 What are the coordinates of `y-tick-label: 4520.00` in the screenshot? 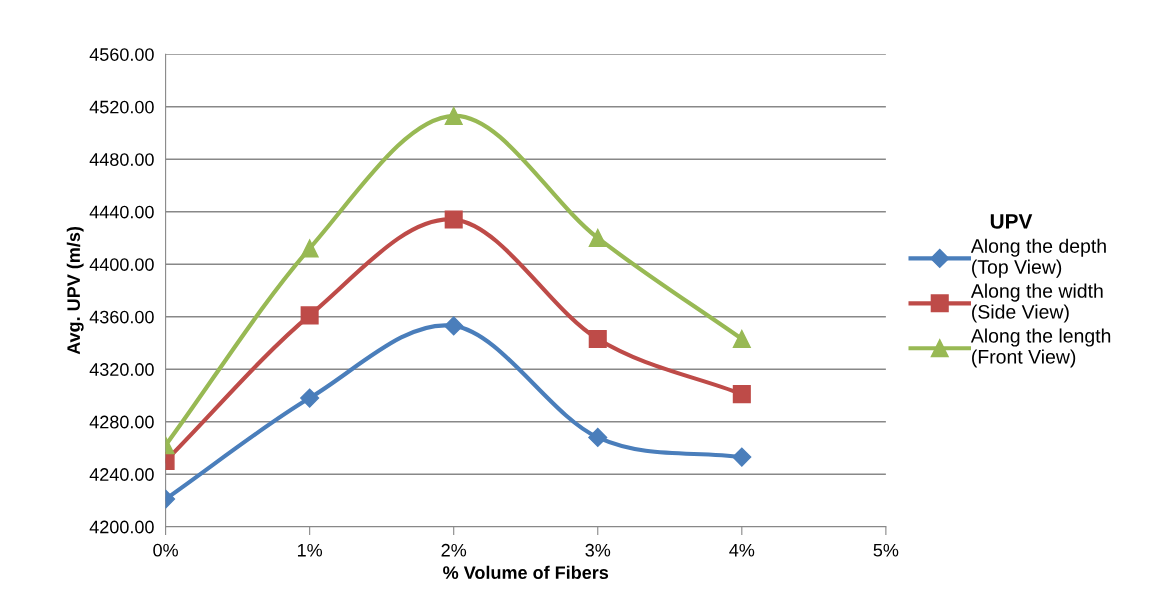 It's located at (121, 107).